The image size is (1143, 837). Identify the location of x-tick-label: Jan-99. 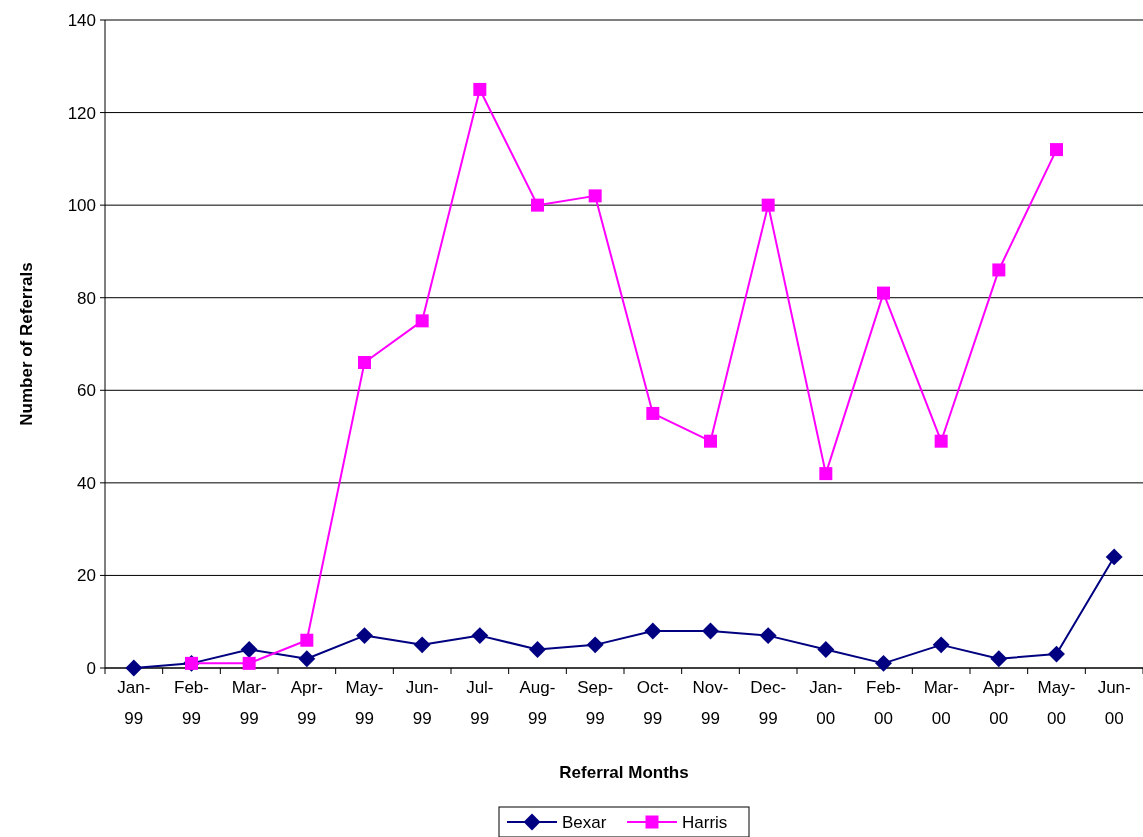
(134, 703).